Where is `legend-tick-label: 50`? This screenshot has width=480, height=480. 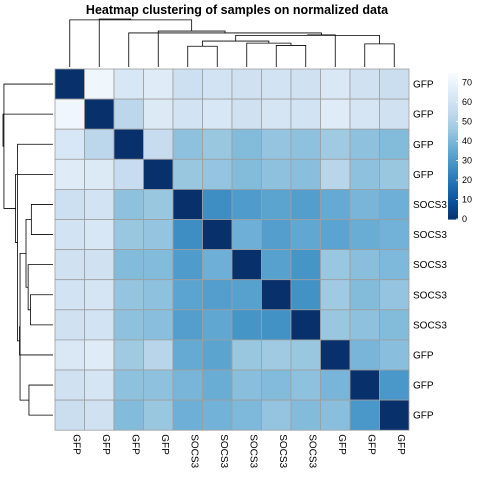
legend-tick-label: 50 is located at coordinates (467, 122).